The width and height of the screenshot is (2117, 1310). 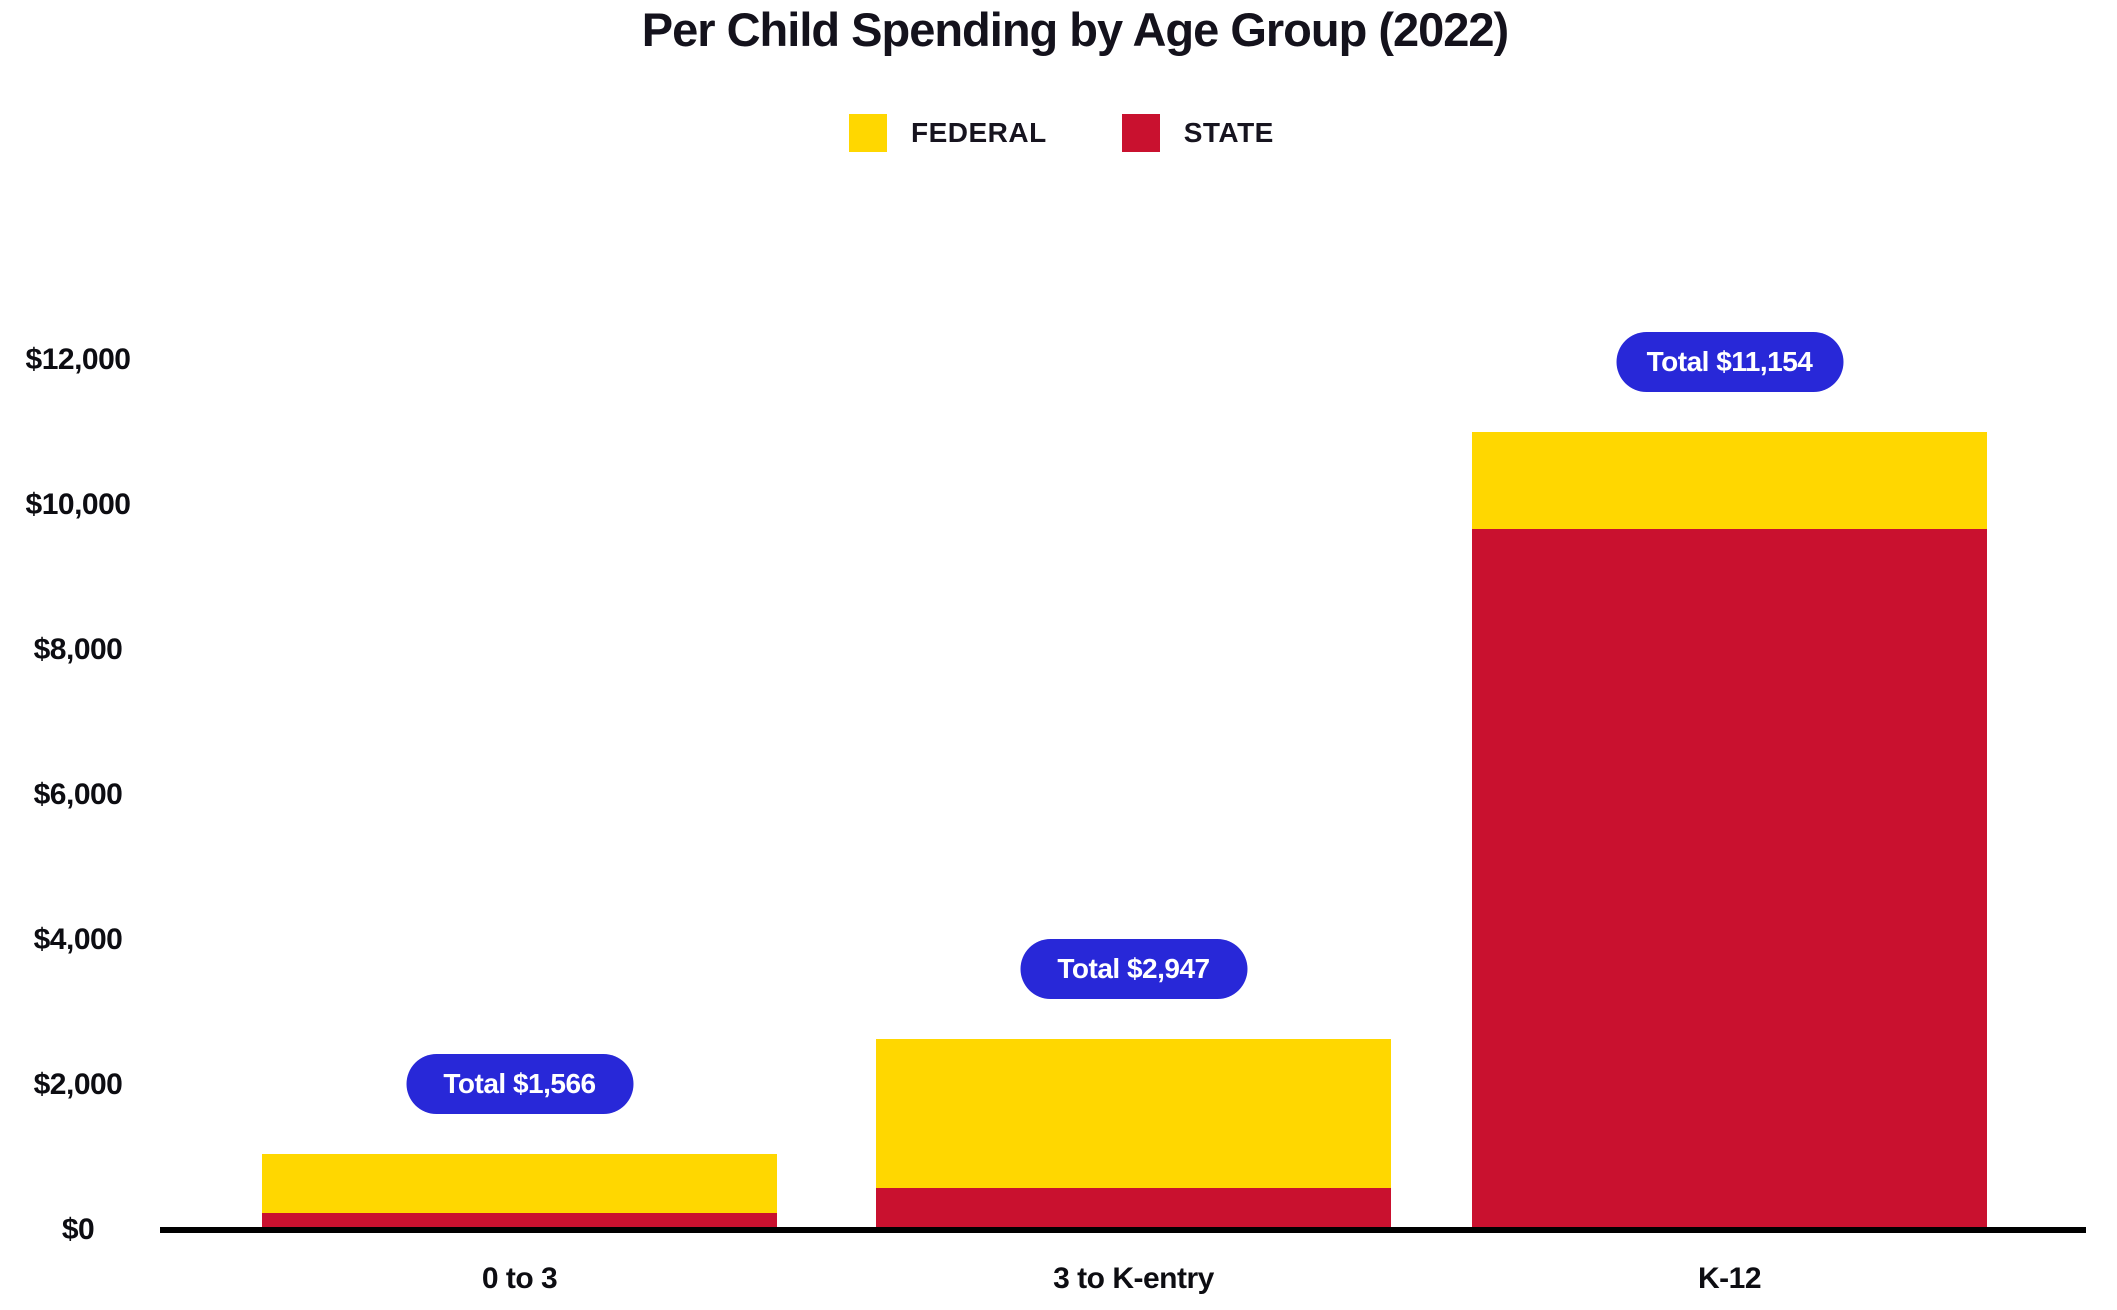 I want to click on x-axis-line, so click(x=1123, y=1230).